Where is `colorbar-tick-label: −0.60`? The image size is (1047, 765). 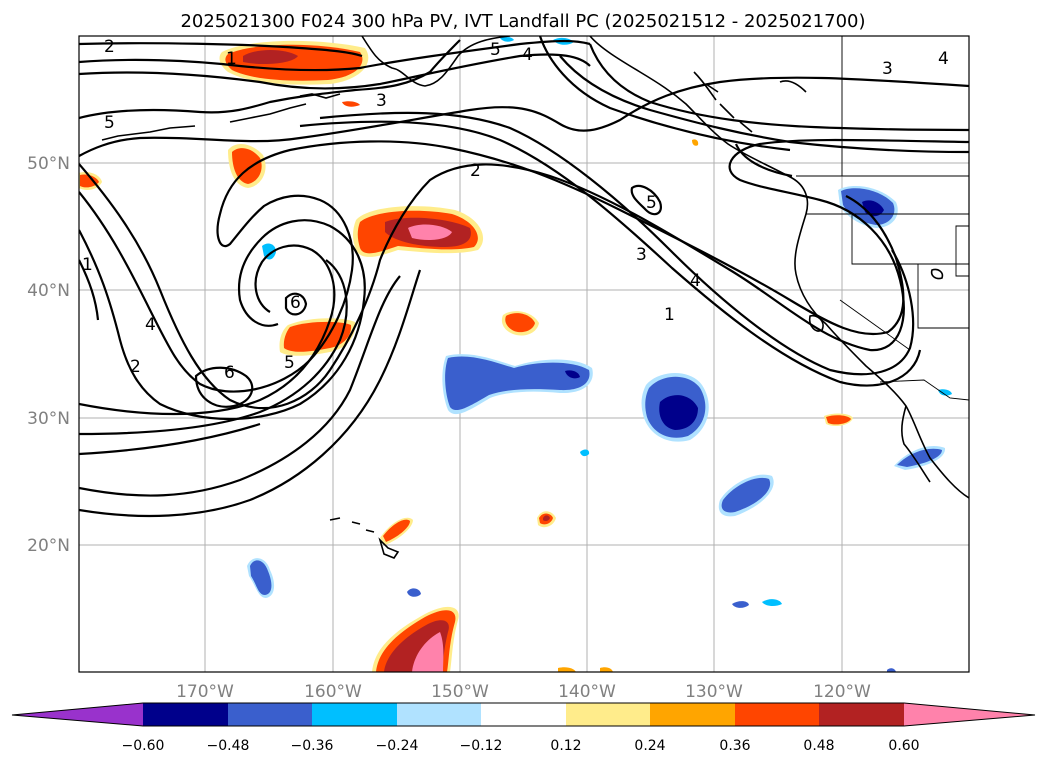
colorbar-tick-label: −0.60 is located at coordinates (143, 746).